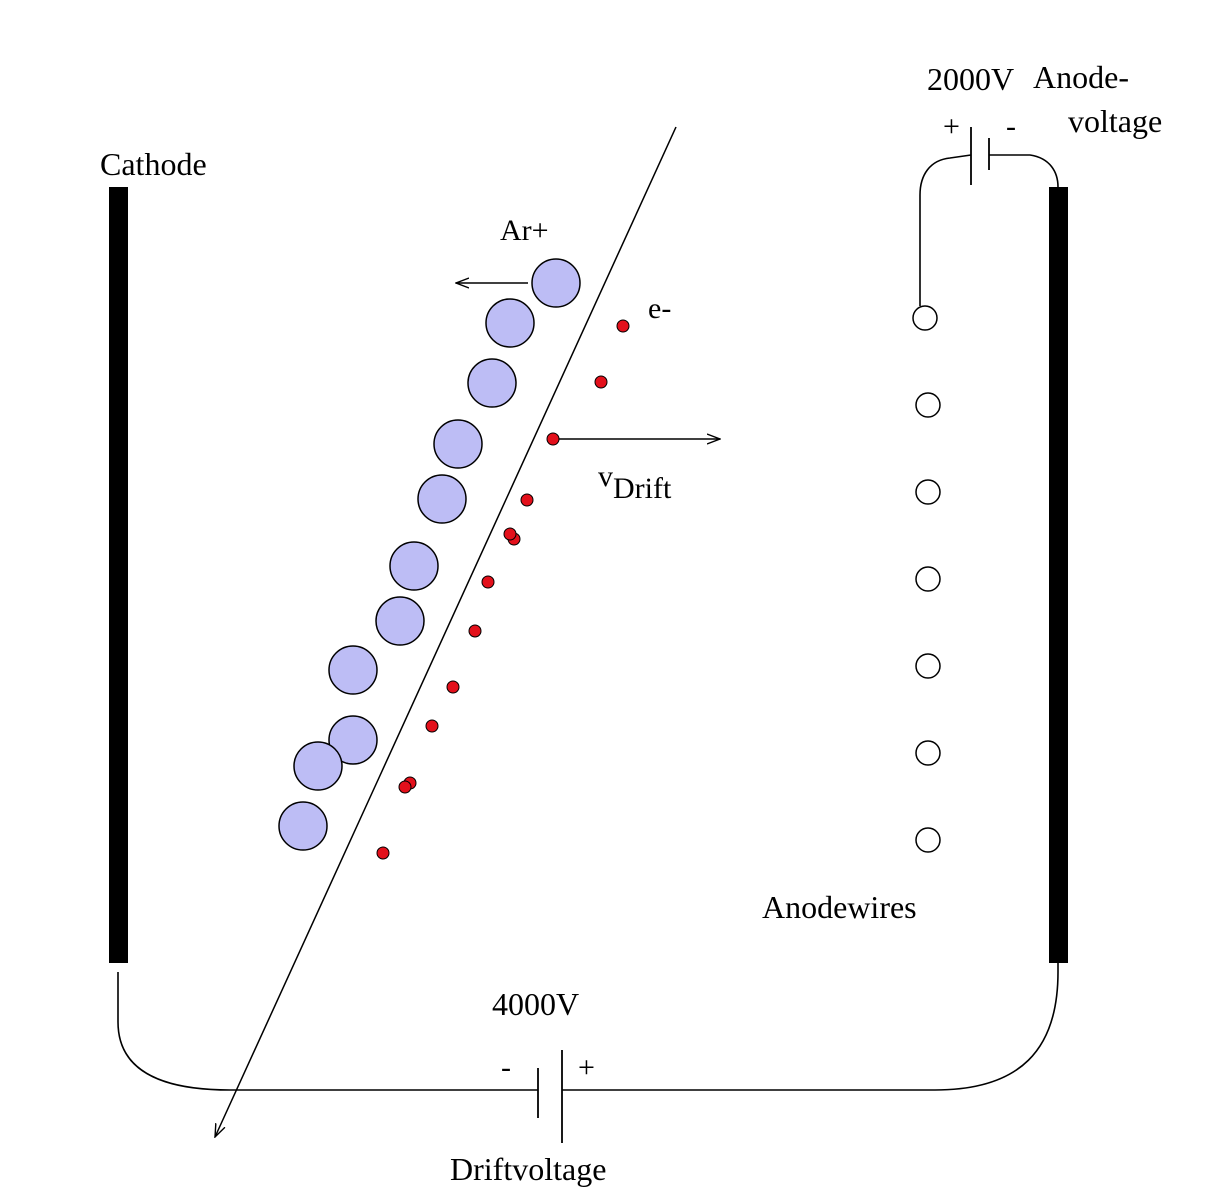  Describe the element at coordinates (839, 907) in the screenshot. I see `anodewires-label: Anodewires` at that location.